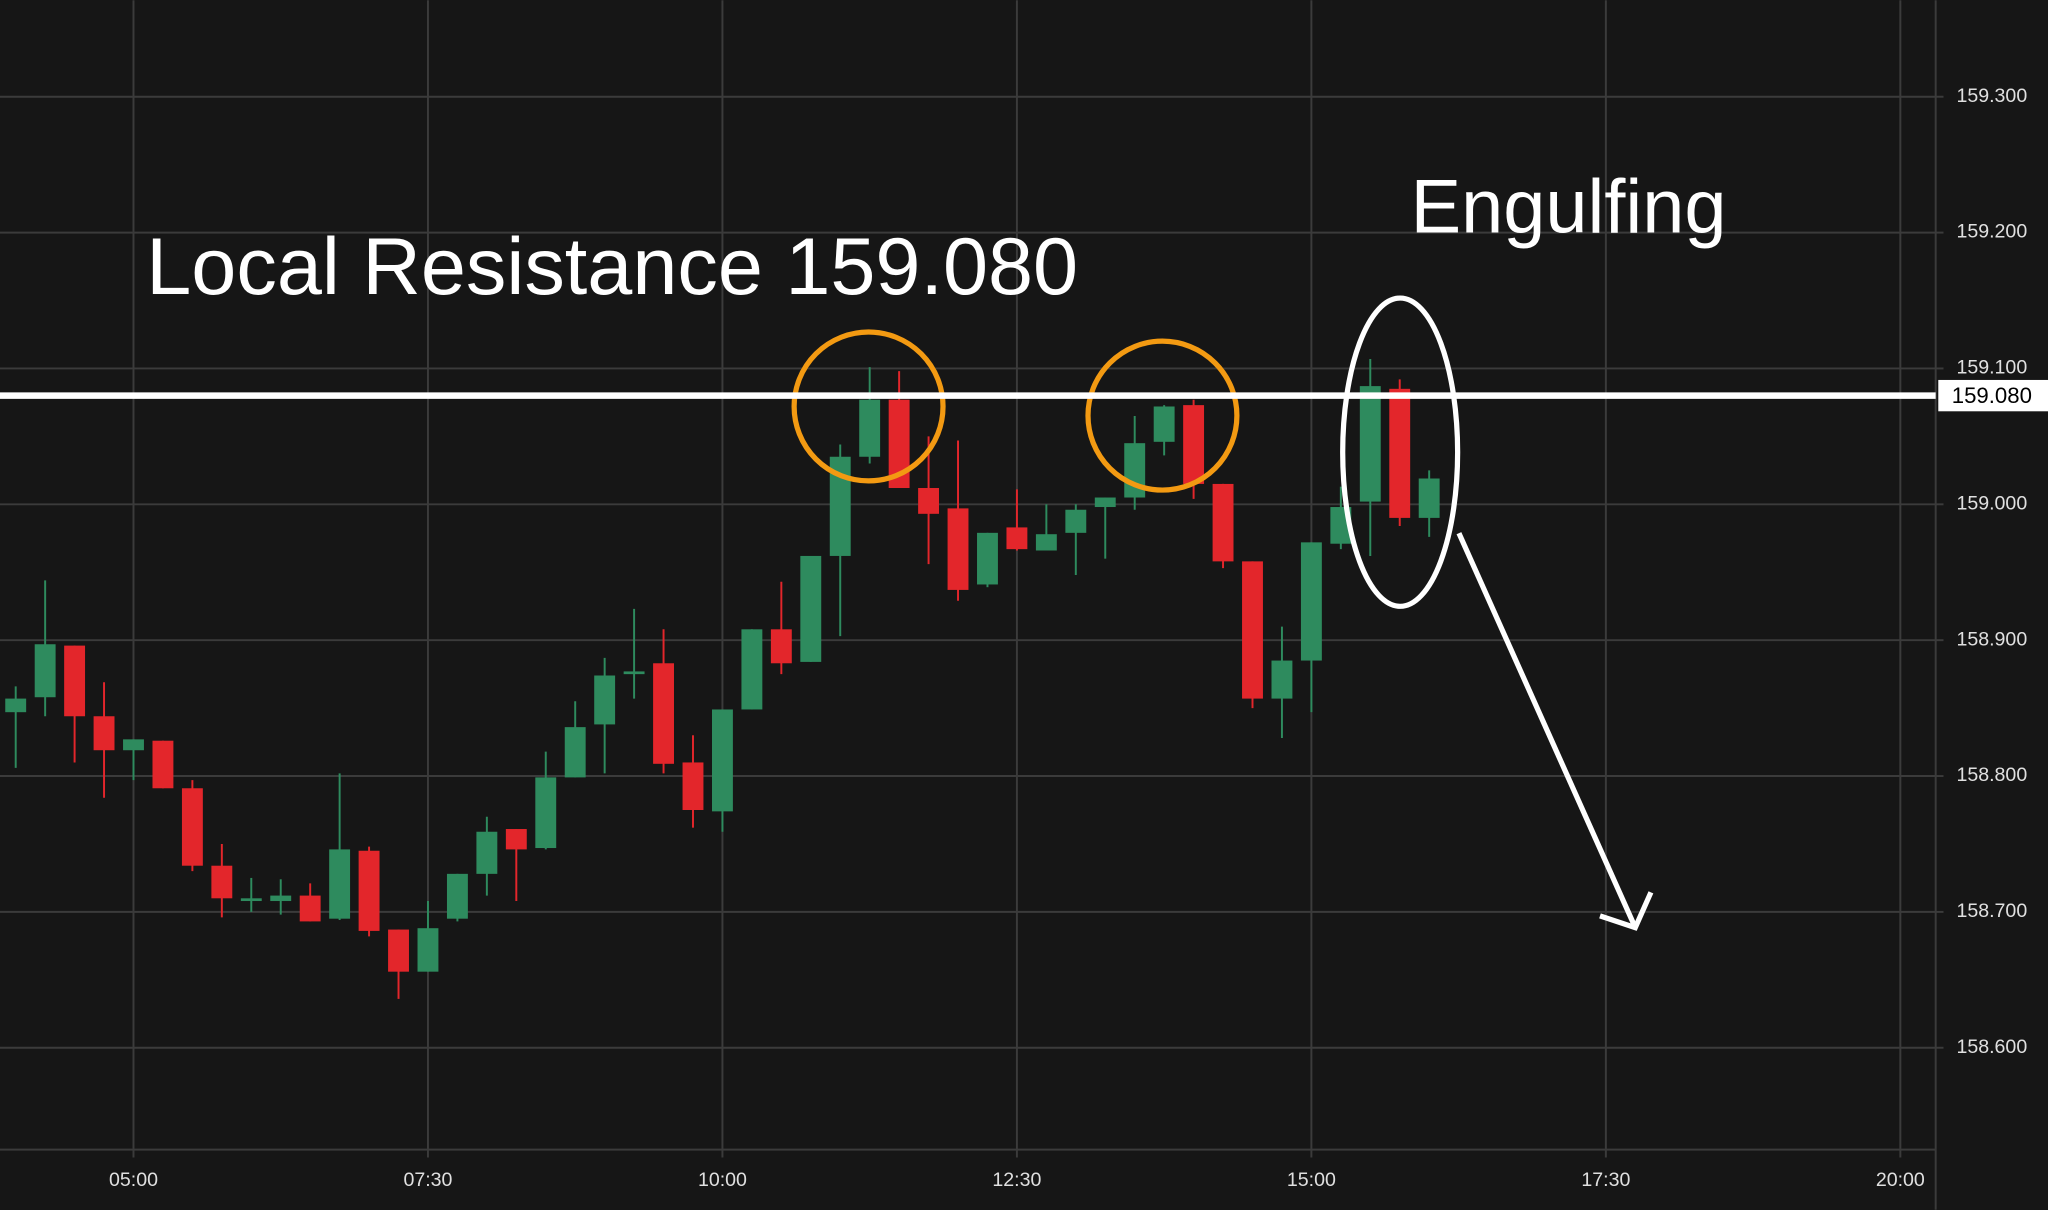  Describe the element at coordinates (1991, 368) in the screenshot. I see `y-tick-label: 159.100` at that location.